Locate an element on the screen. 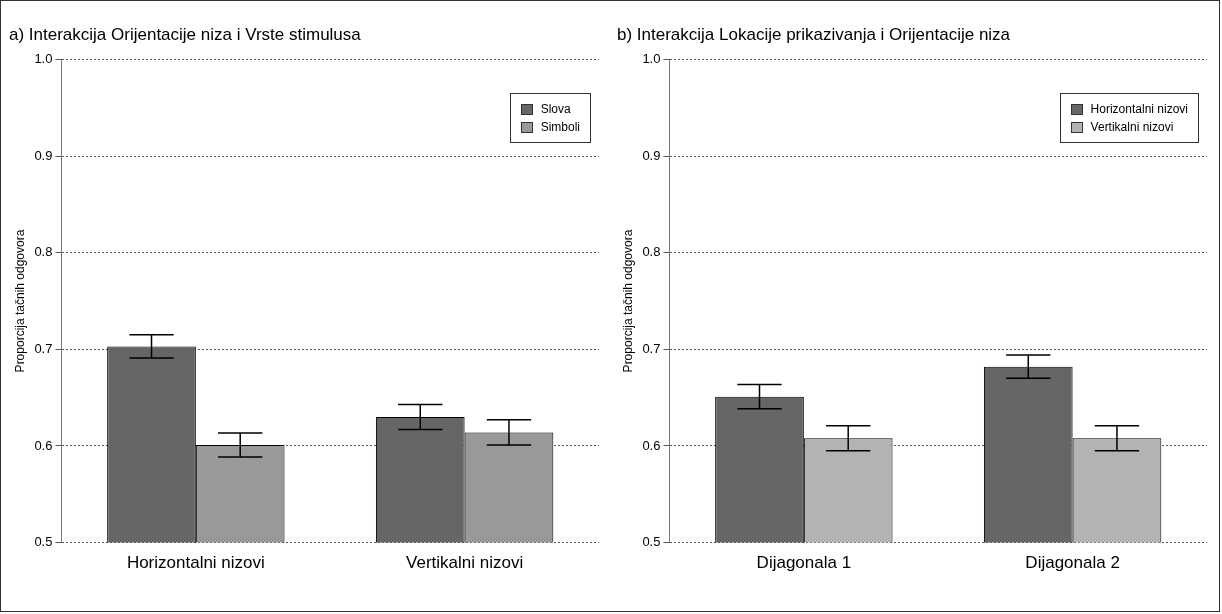 This screenshot has width=1222, height=614. chart-title: b) Interakcija Lokacije prikazivanja i Orijentacije niza is located at coordinates (814, 34).